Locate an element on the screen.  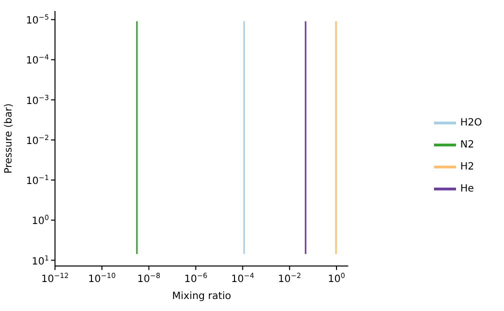
y-tick-label: 10$^{−1}$ is located at coordinates (37, 181).